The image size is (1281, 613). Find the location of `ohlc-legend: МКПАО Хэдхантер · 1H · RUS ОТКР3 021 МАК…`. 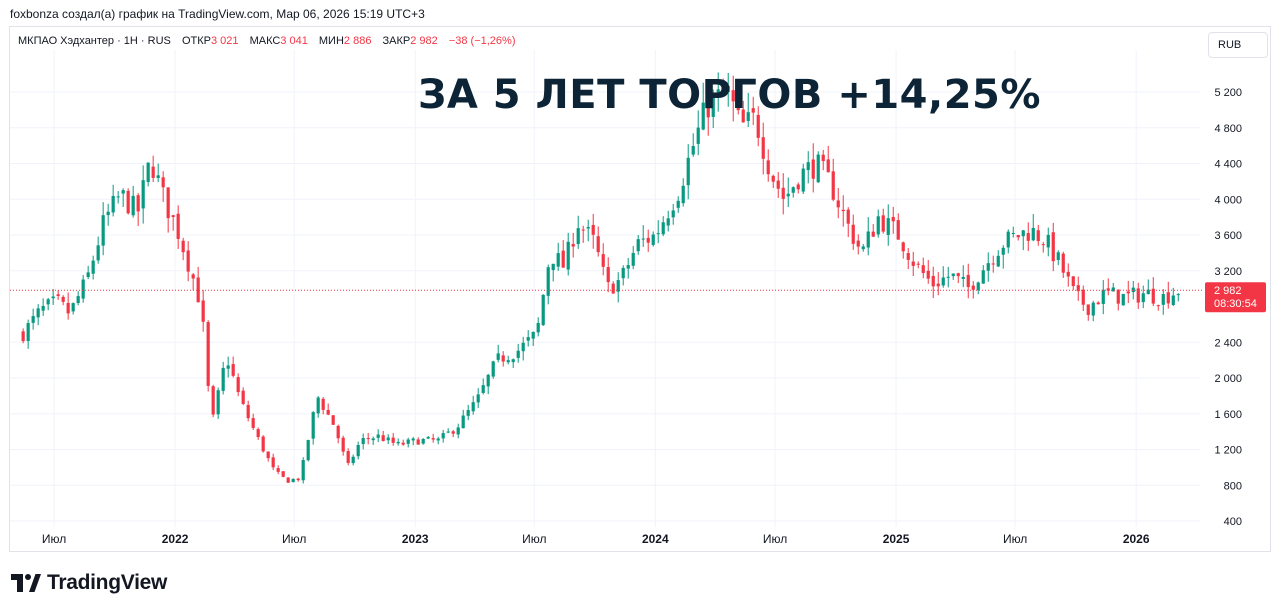

ohlc-legend: МКПАО Хэдхантер · 1H · RUS ОТКР3 021 МАК… is located at coordinates (270, 41).